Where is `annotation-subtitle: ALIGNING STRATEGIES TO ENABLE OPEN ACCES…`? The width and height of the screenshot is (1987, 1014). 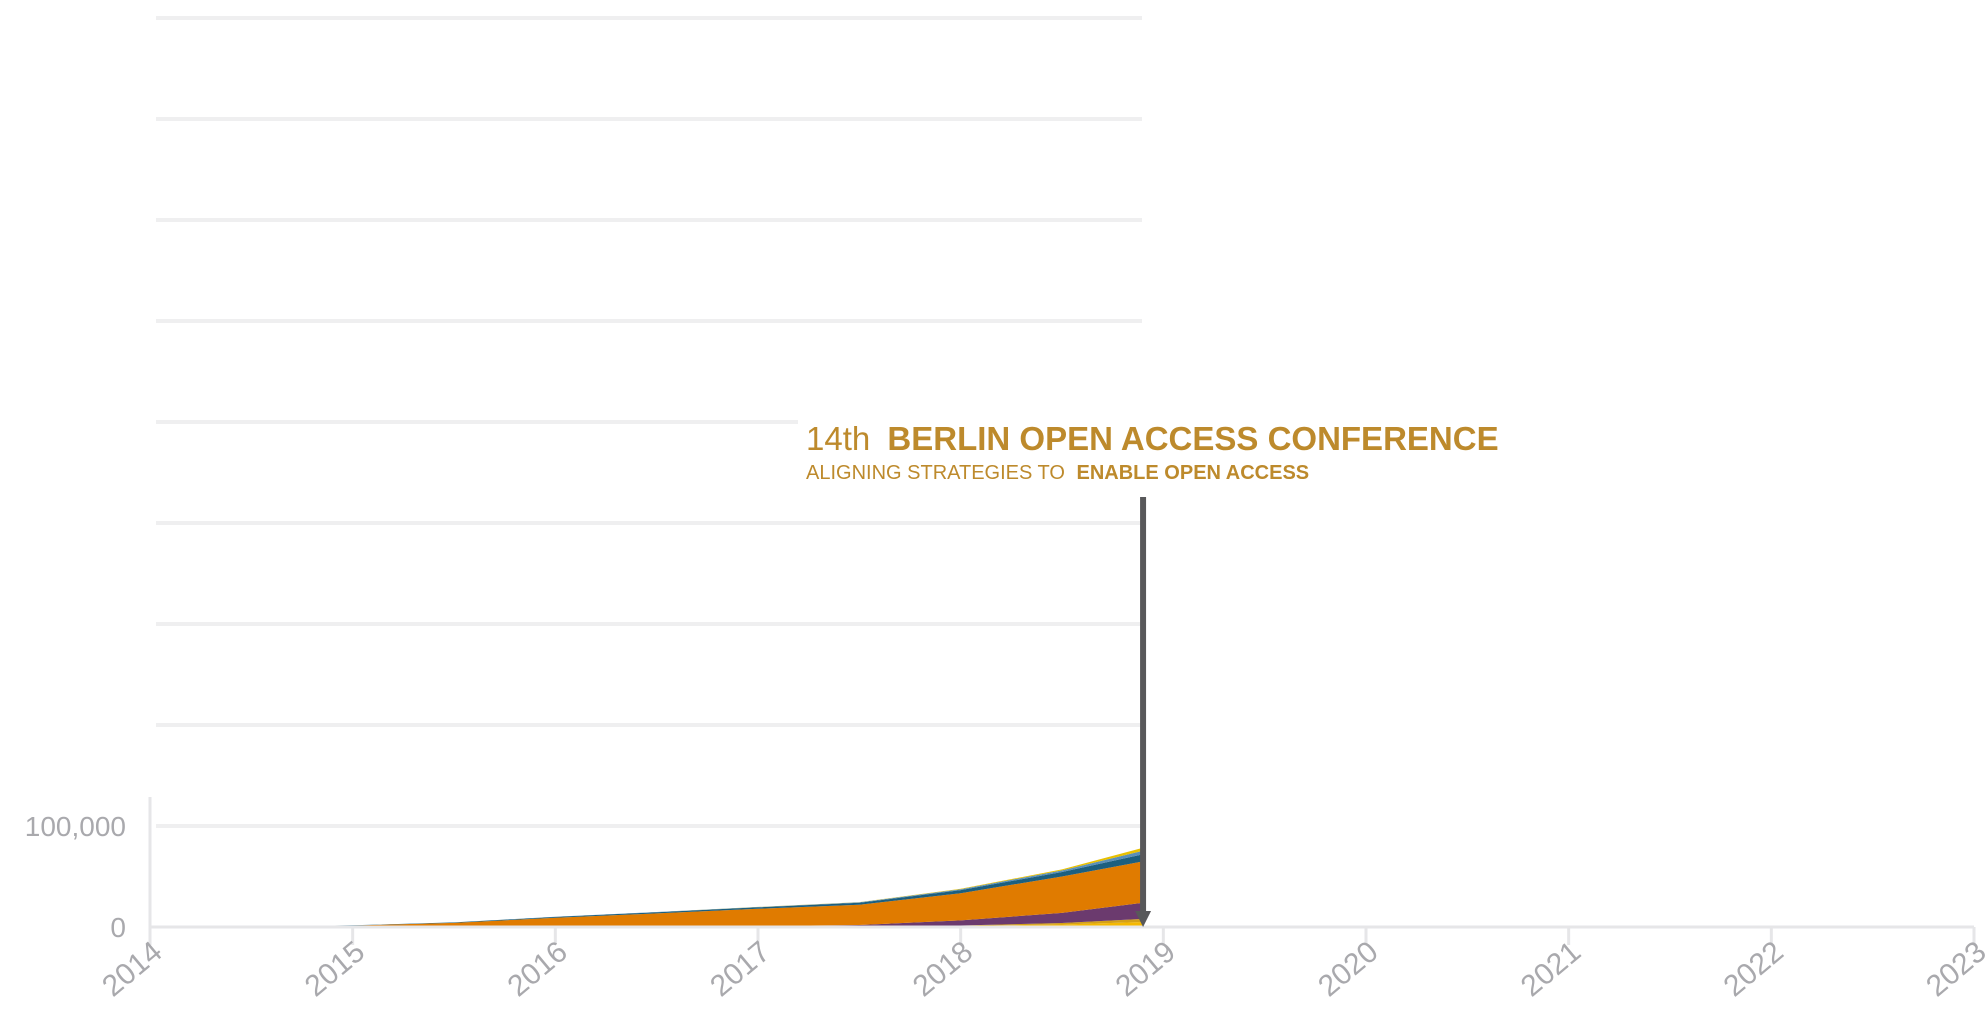 annotation-subtitle: ALIGNING STRATEGIES TO ENABLE OPEN ACCES… is located at coordinates (1057, 473).